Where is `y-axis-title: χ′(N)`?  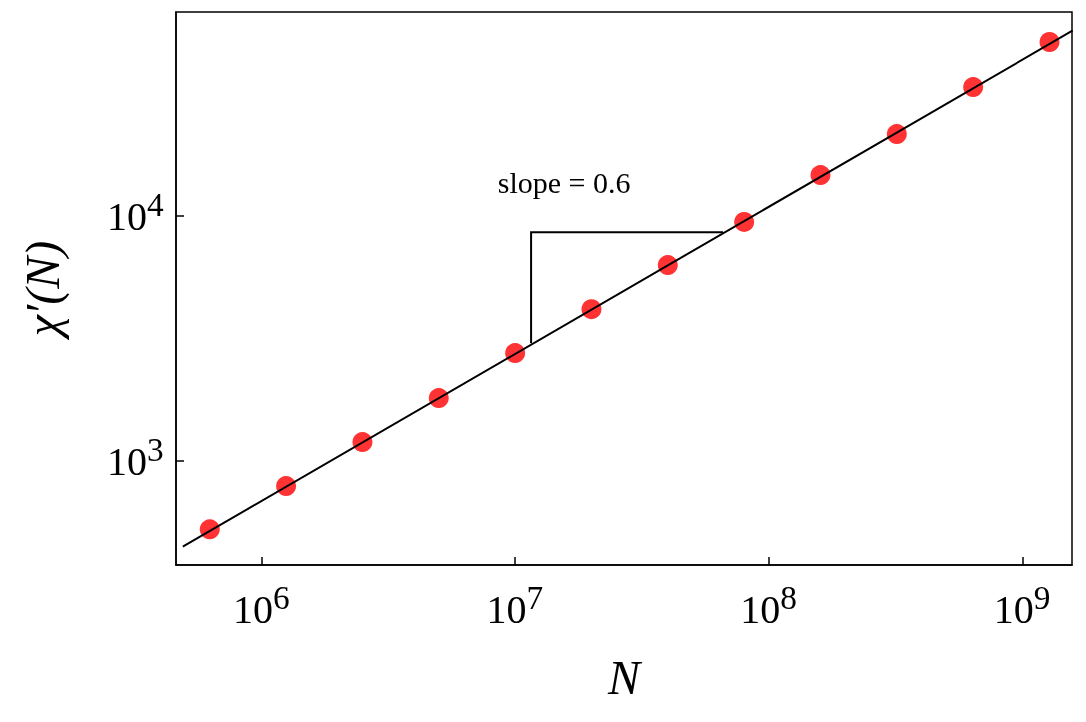 y-axis-title: χ′(N) is located at coordinates (42, 290).